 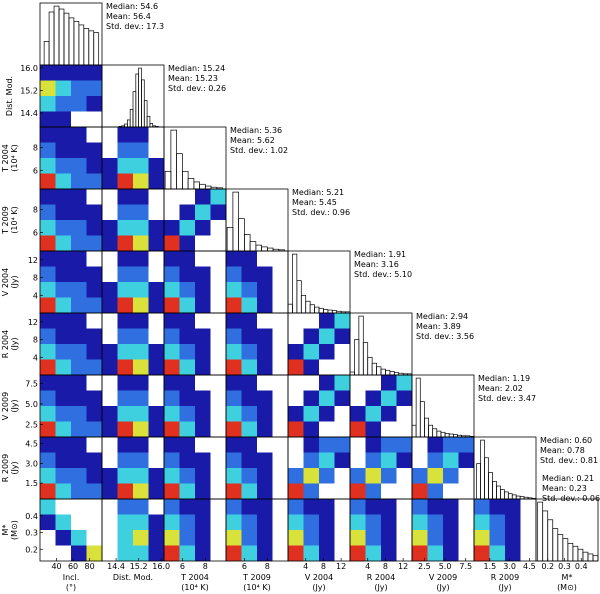 What do you see at coordinates (132, 6) in the screenshot?
I see `stat-text: Median: 54.6` at bounding box center [132, 6].